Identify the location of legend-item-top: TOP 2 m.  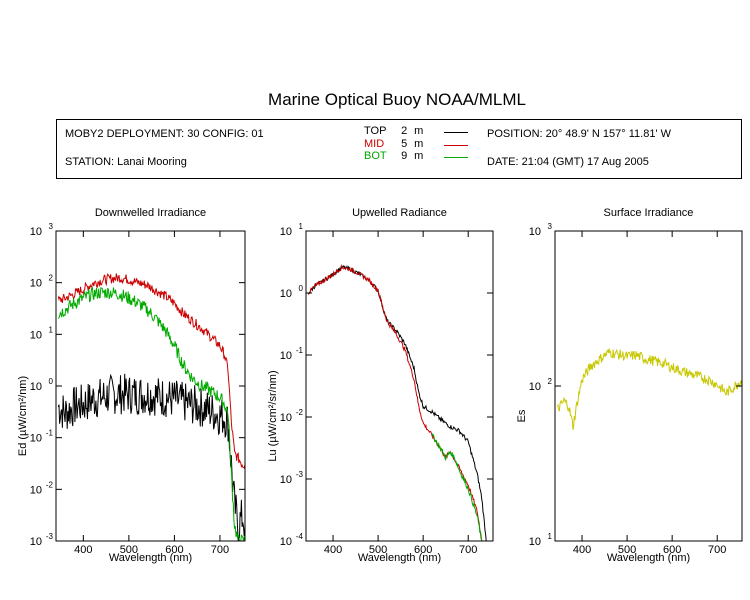
(416, 131).